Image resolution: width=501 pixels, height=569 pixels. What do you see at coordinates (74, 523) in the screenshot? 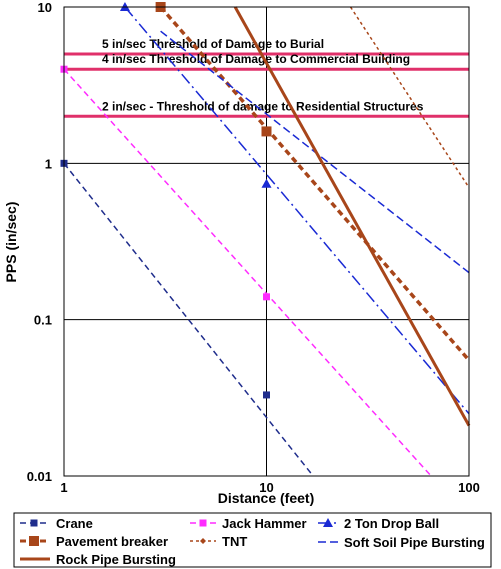
I see `legend-label: Crane` at bounding box center [74, 523].